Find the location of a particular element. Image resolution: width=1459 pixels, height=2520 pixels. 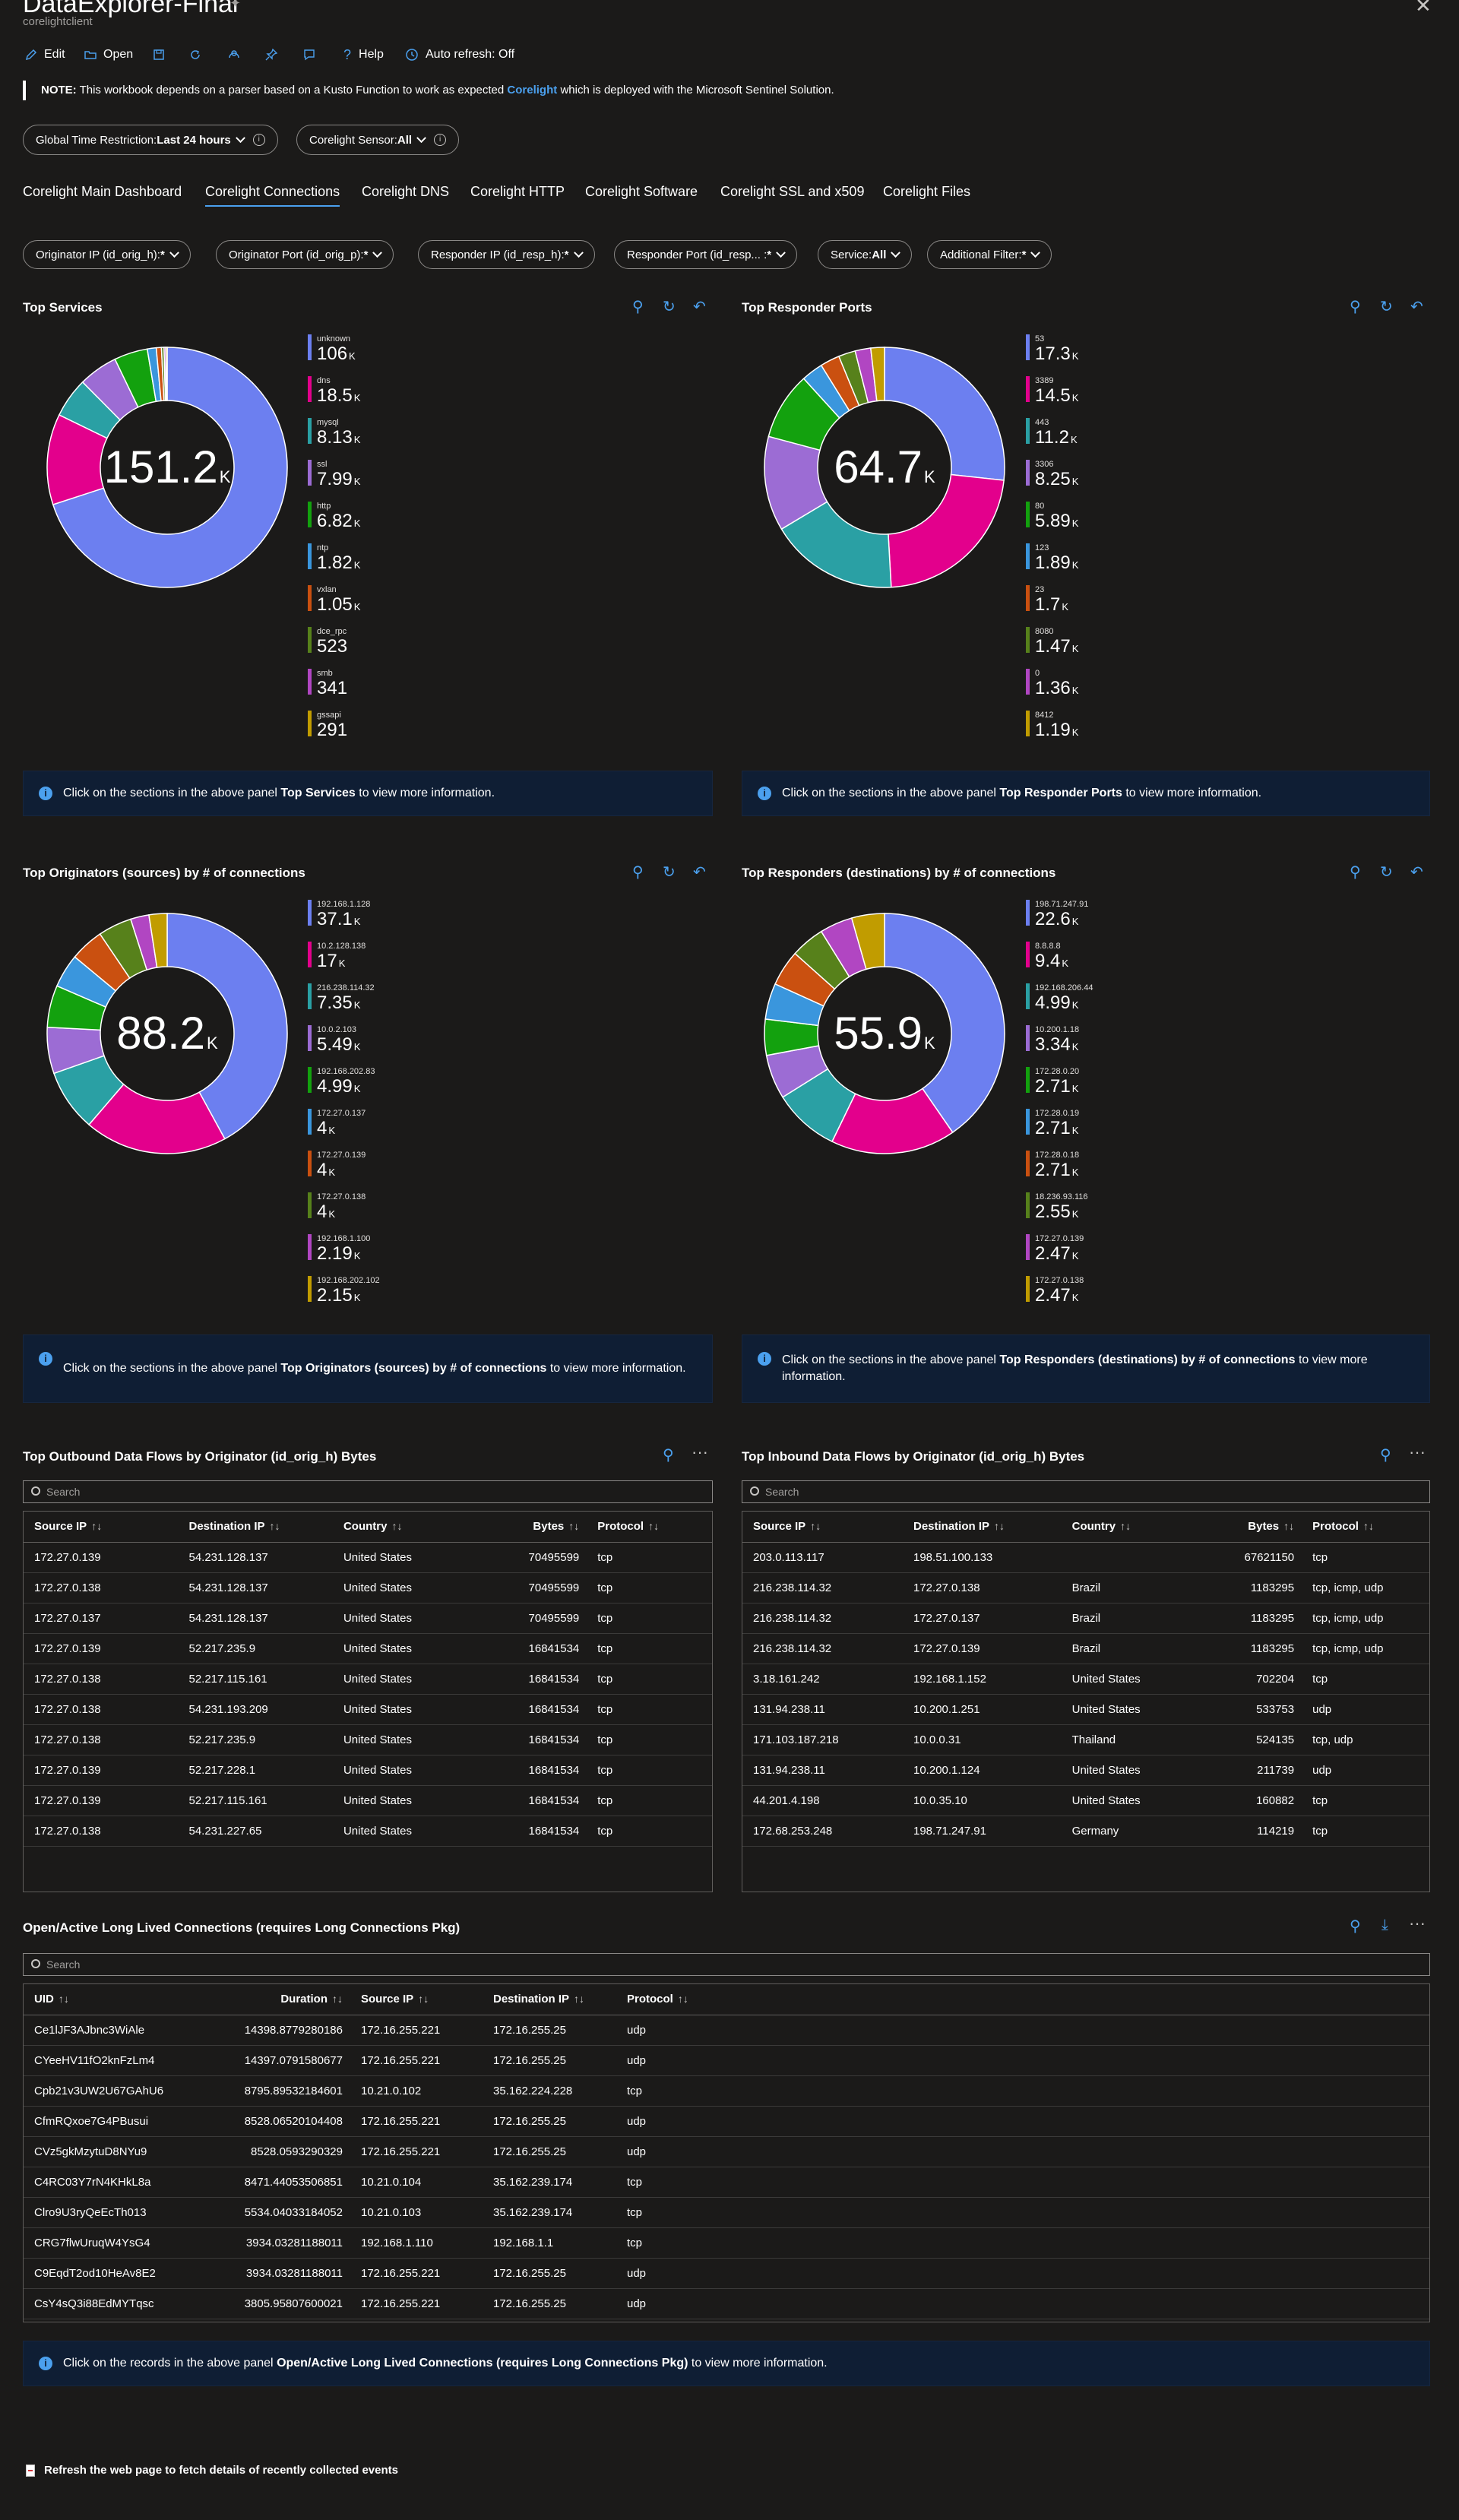

legend-item: 172.27.0.139 2.47 K is located at coordinates (1071, 1249).